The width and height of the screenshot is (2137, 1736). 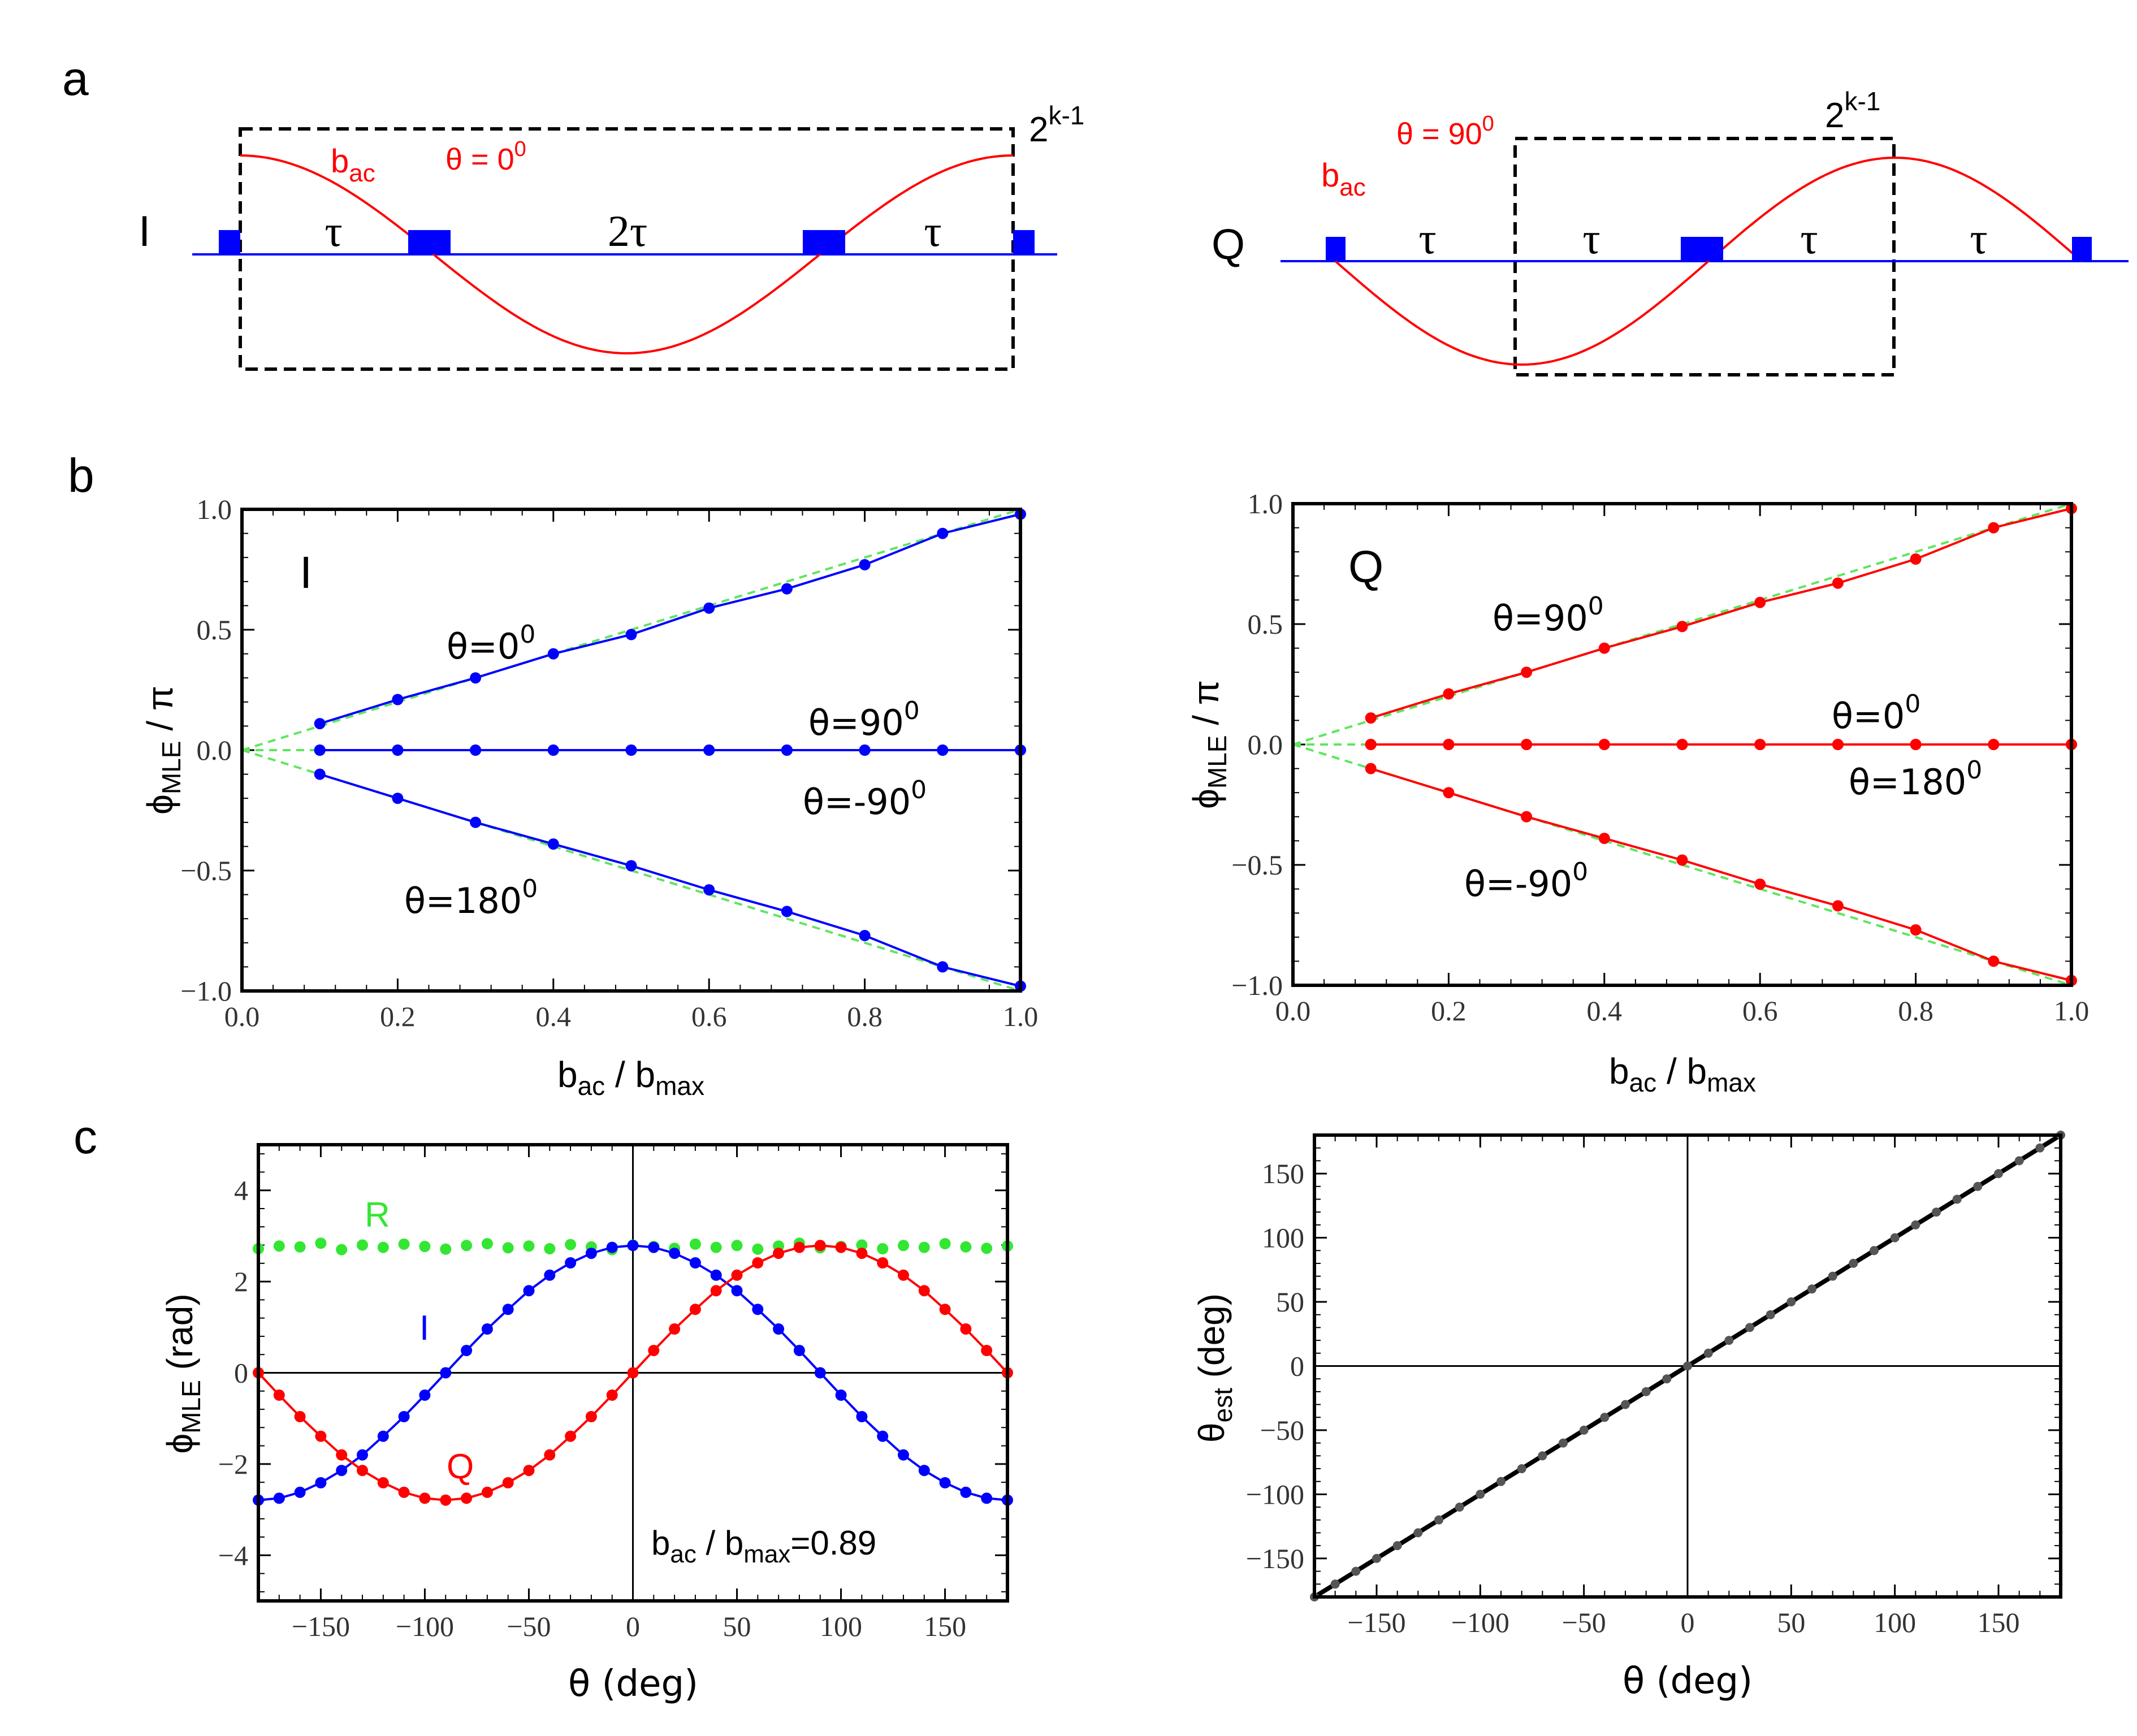 I want to click on y-axis-label-b-right: ϕMLE / π, so click(x=1209, y=744).